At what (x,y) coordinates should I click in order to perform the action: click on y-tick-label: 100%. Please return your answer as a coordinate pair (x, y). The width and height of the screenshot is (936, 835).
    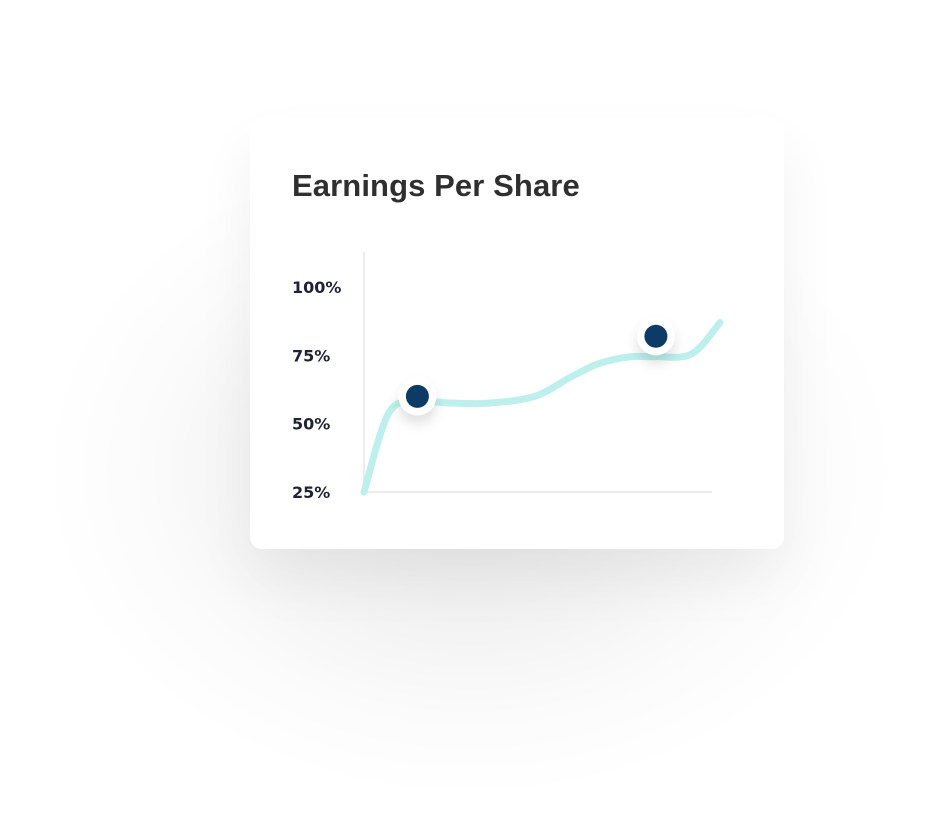
    Looking at the image, I should click on (316, 287).